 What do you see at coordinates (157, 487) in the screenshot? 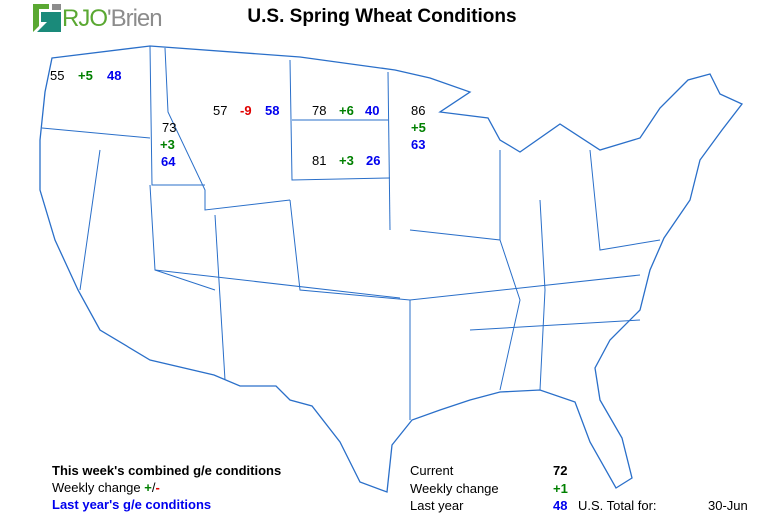
I see `legend-minus: -` at bounding box center [157, 487].